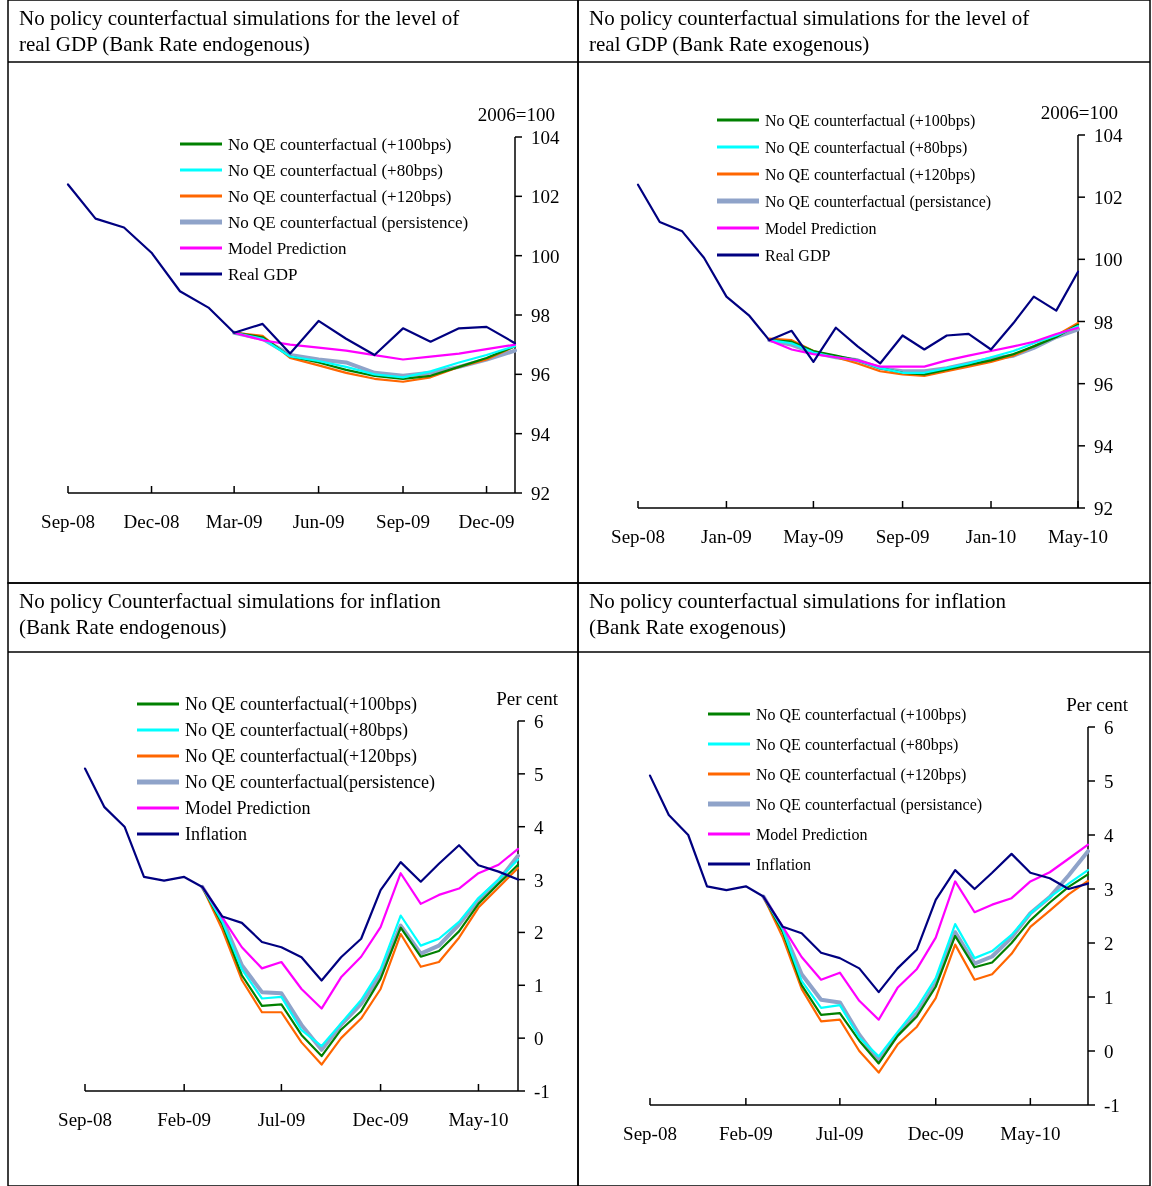 This screenshot has width=1152, height=1186. Describe the element at coordinates (230, 614) in the screenshot. I see `chart-title: No policy Counterfactual simulations for inflation (Bank Rate endogenous)` at that location.